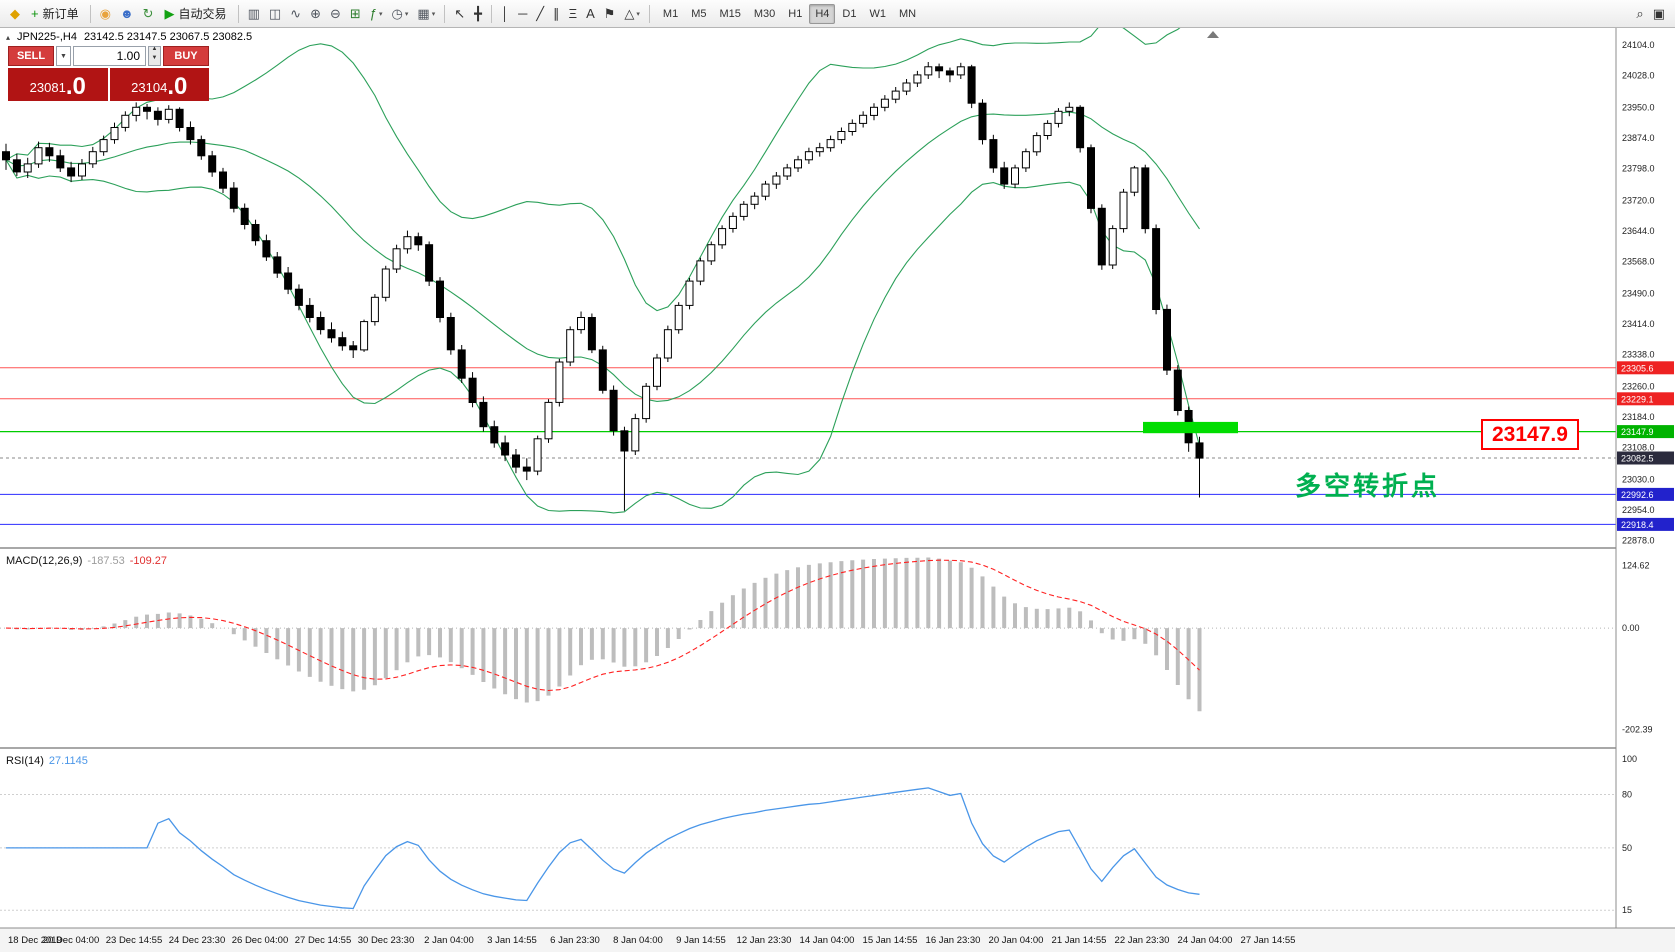 The image size is (1675, 952). I want to click on timeframe-m30-button: M30, so click(764, 14).